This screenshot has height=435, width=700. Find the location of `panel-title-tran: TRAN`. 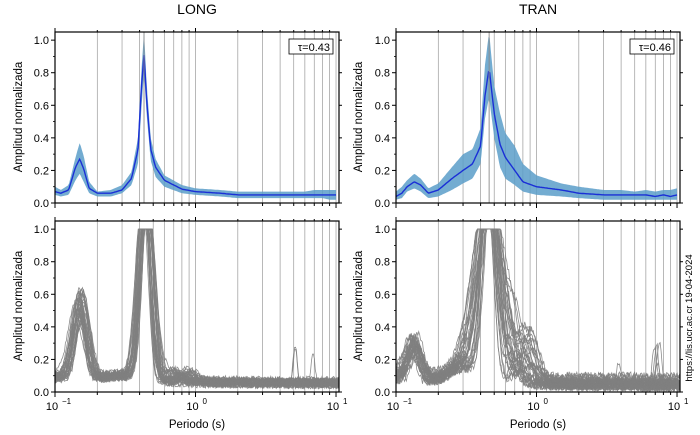

panel-title-tran: TRAN is located at coordinates (538, 9).